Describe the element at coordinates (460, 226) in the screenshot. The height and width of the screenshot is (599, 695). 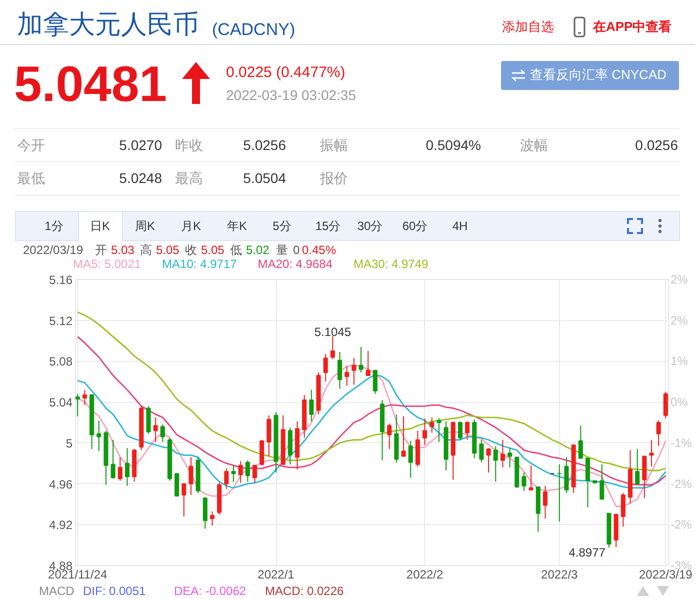
I see `text: 4H` at that location.